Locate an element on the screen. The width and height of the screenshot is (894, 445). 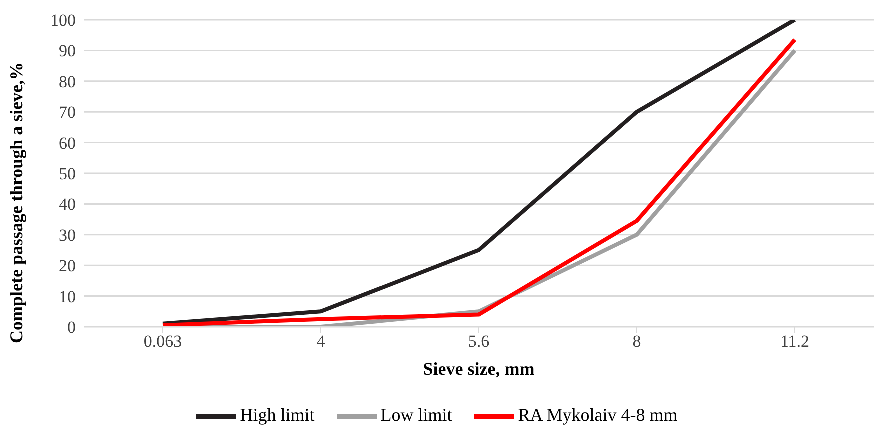
legend-label: Low limit is located at coordinates (416, 415).